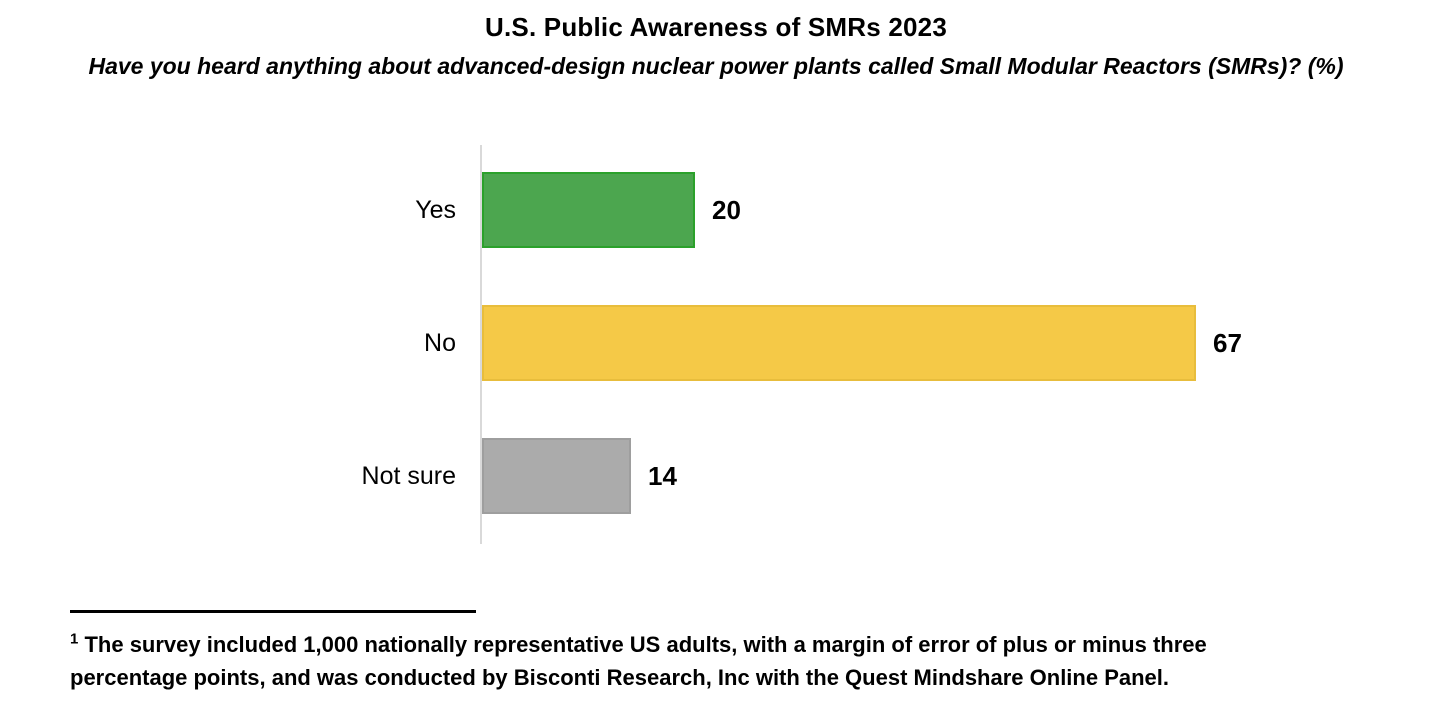  I want to click on bar-row: Not sure 14, so click(716, 476).